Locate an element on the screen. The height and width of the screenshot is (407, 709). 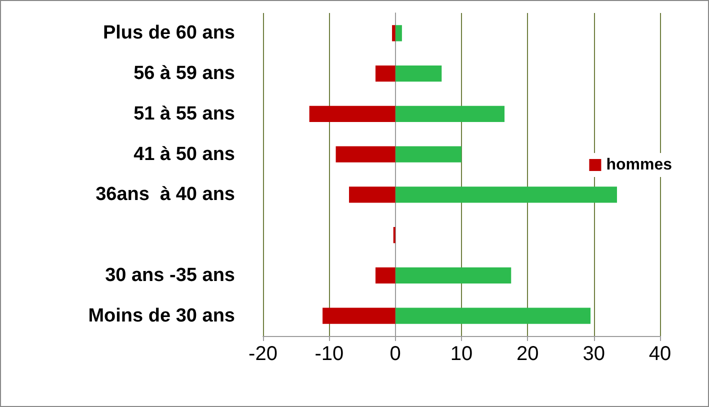
y-tick-label: Plus de 60 ans is located at coordinates (168, 33).